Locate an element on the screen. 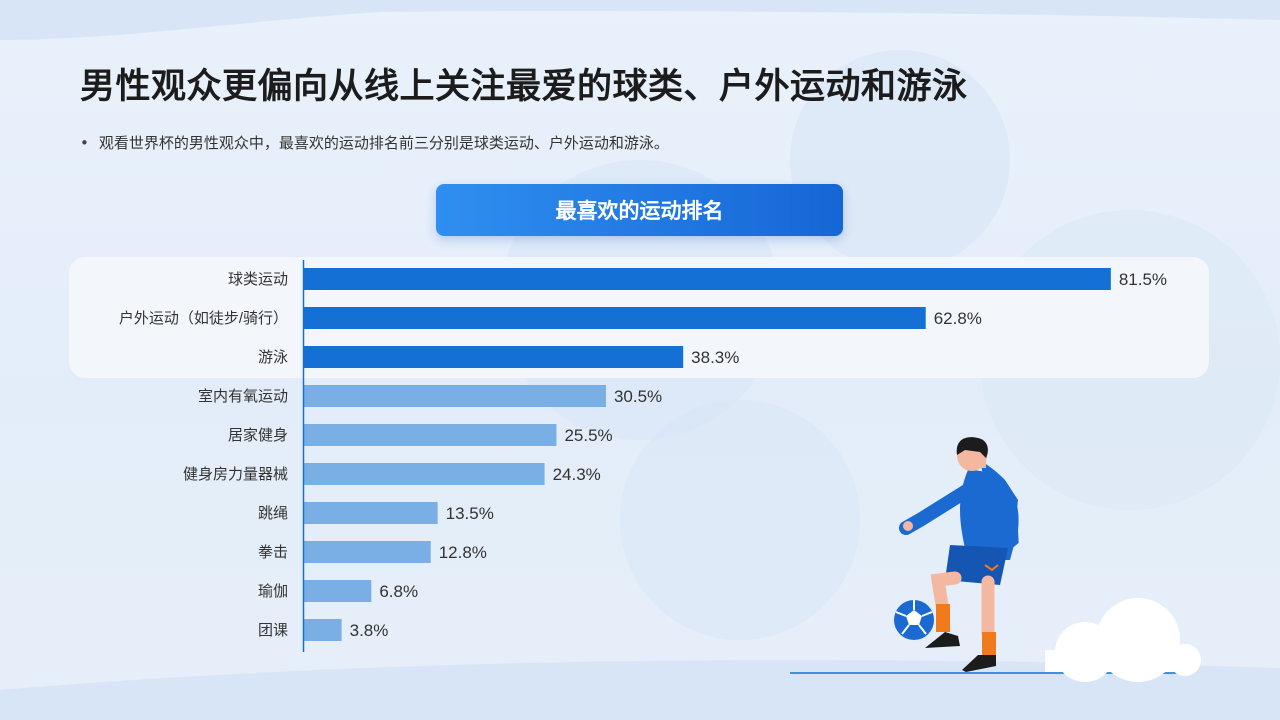  soccer-player-icon is located at coordinates (959, 554).